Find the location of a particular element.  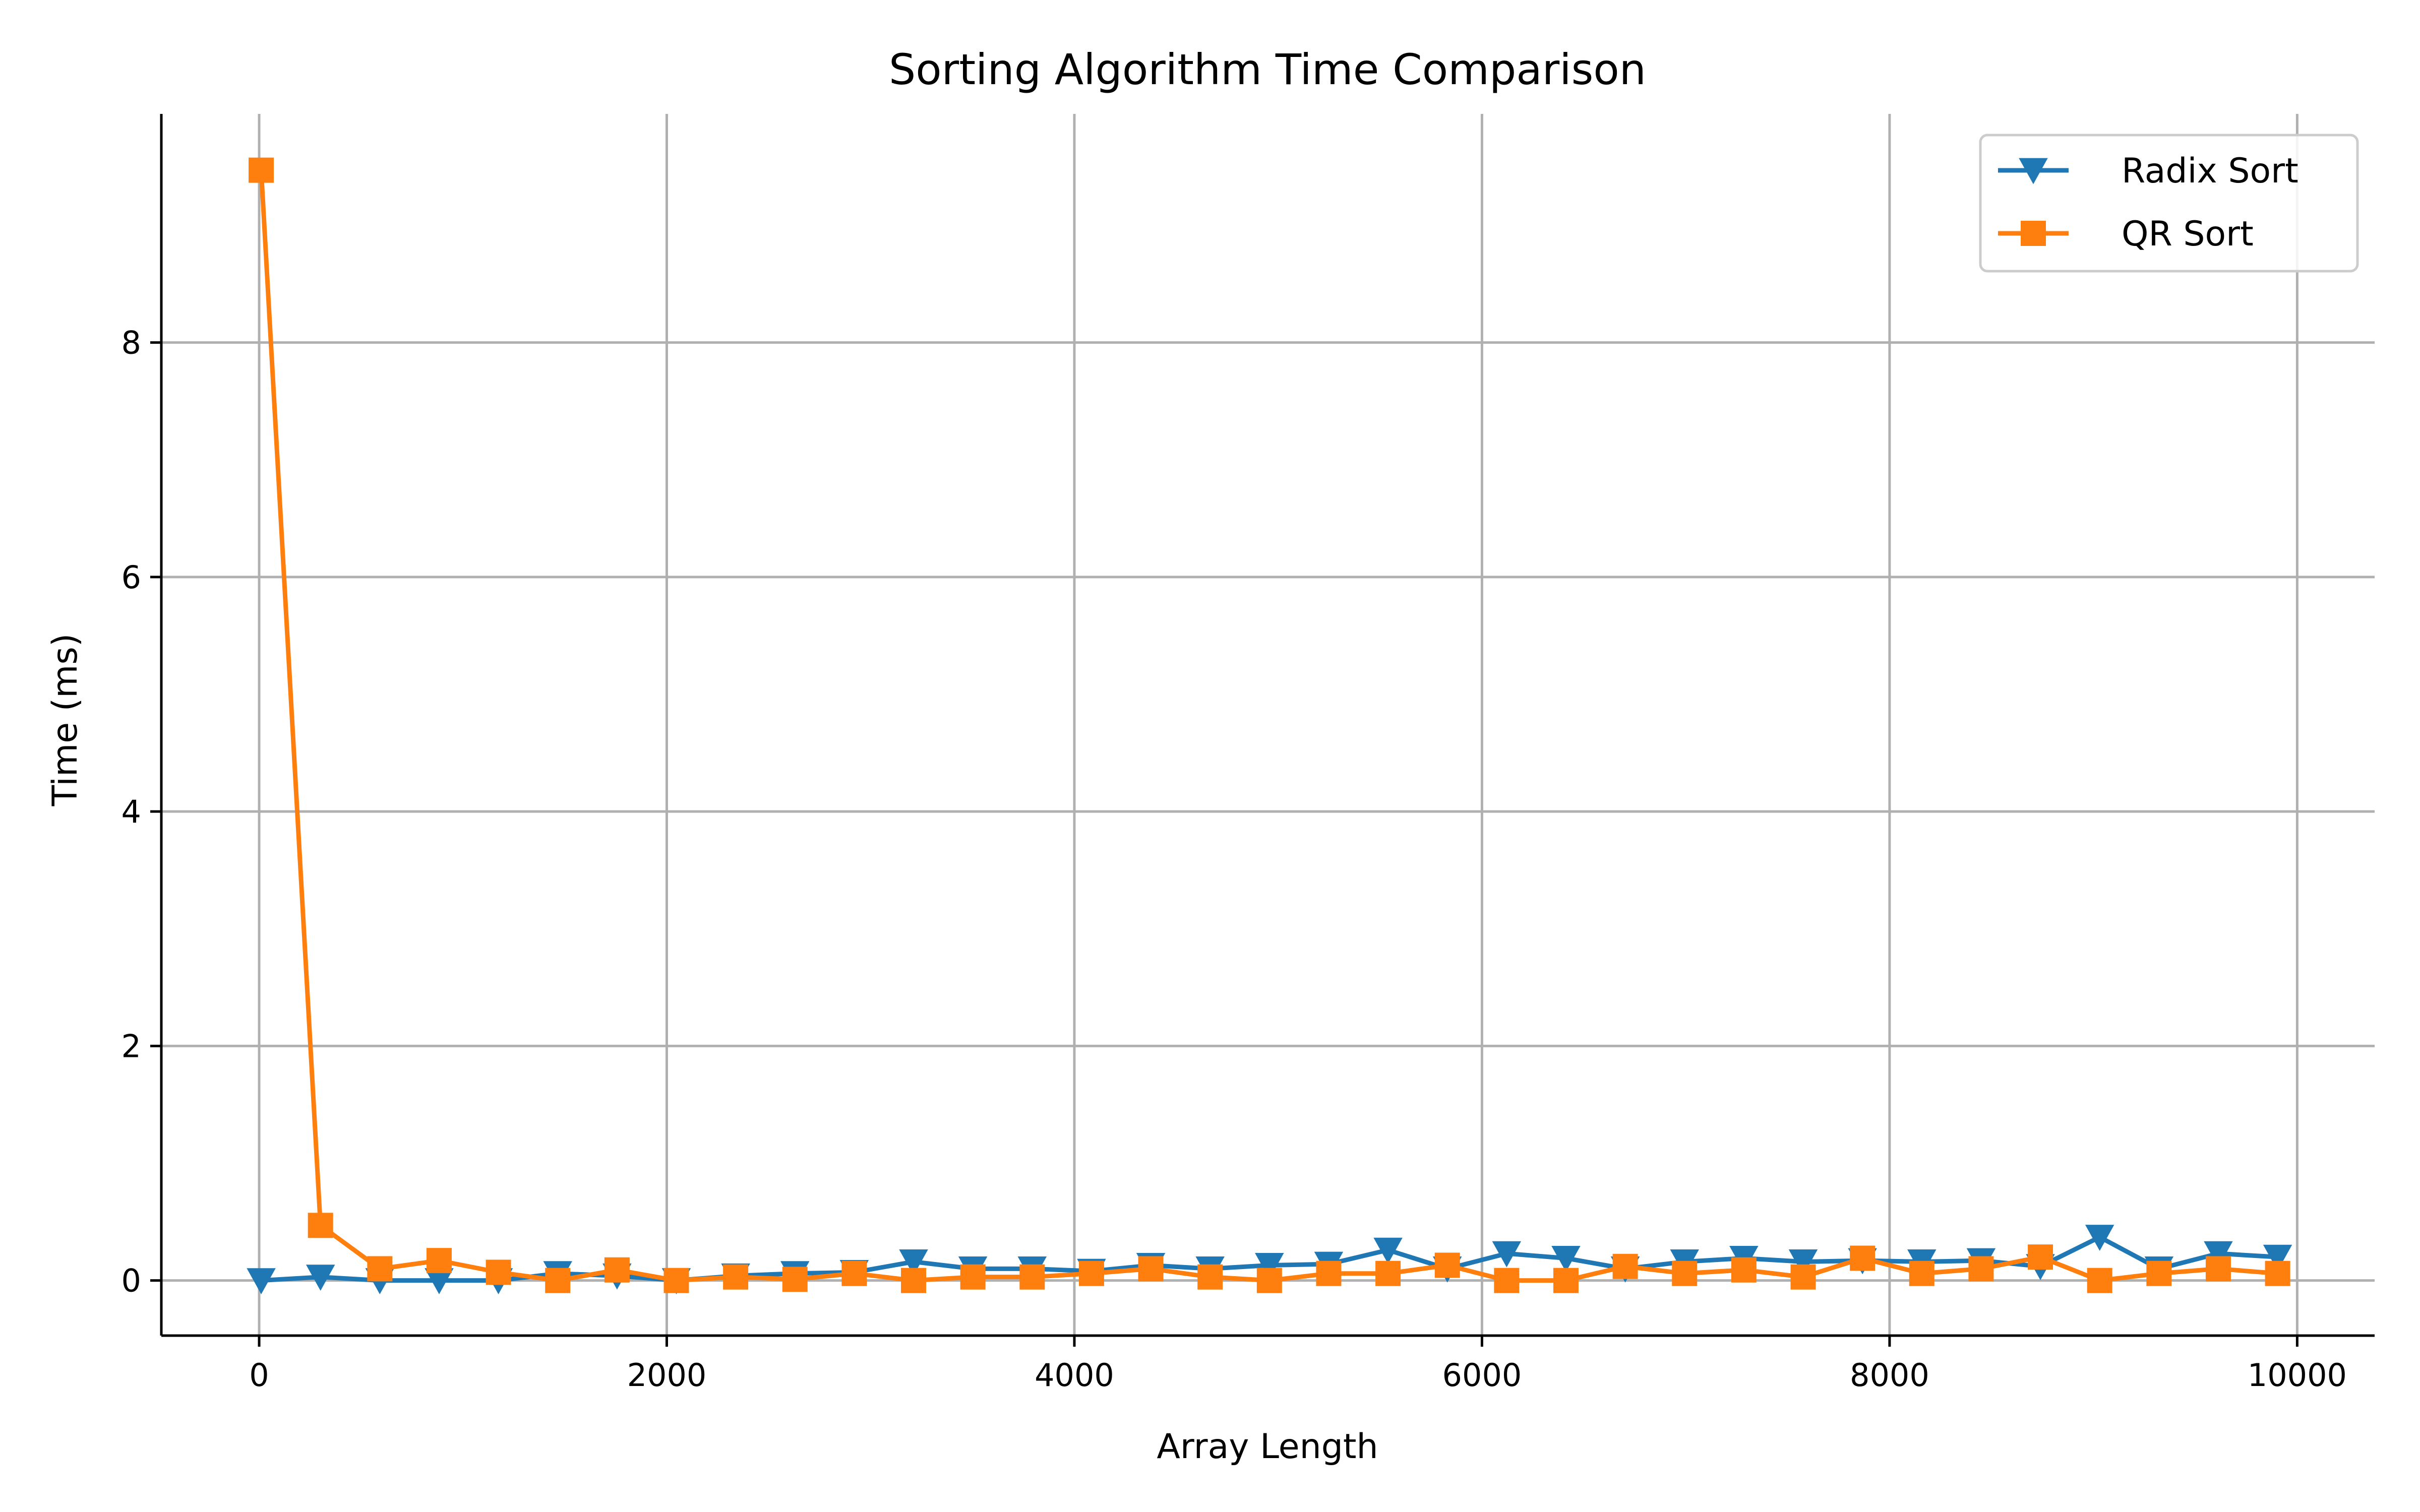

x-tick-label: 8000 is located at coordinates (1889, 1376).